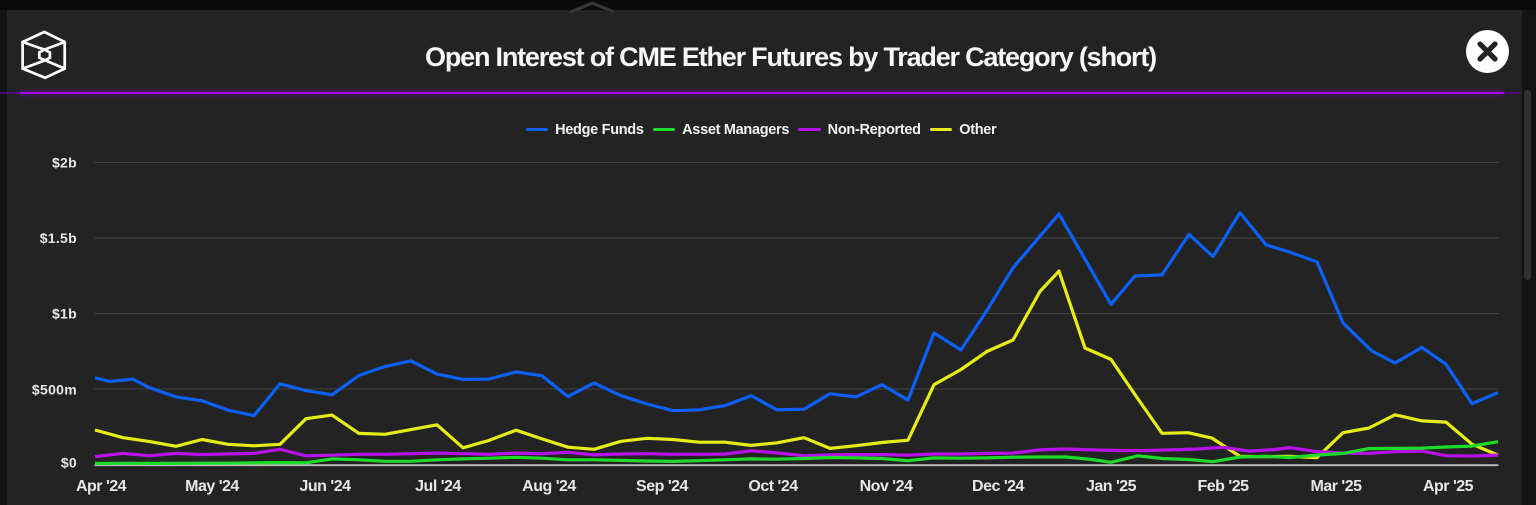 This screenshot has width=1536, height=505. What do you see at coordinates (1111, 486) in the screenshot?
I see `svg-text: Jan '25` at bounding box center [1111, 486].